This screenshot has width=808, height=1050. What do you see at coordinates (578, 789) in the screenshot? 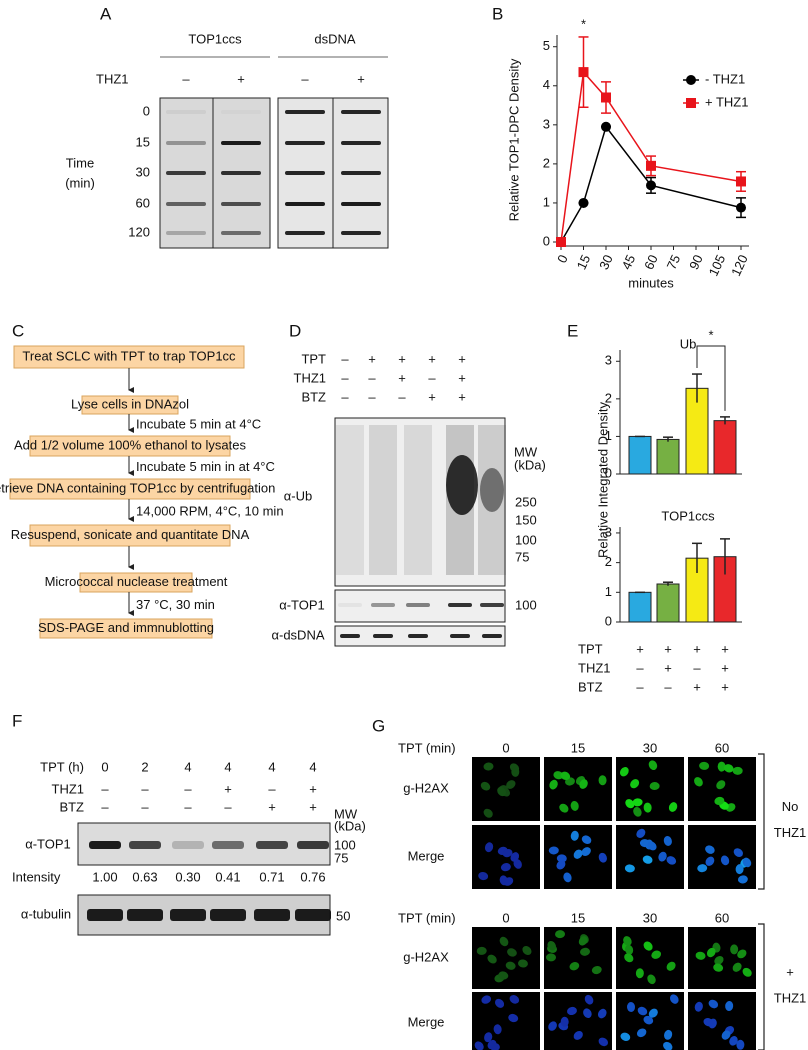
I see `micrograph` at bounding box center [578, 789].